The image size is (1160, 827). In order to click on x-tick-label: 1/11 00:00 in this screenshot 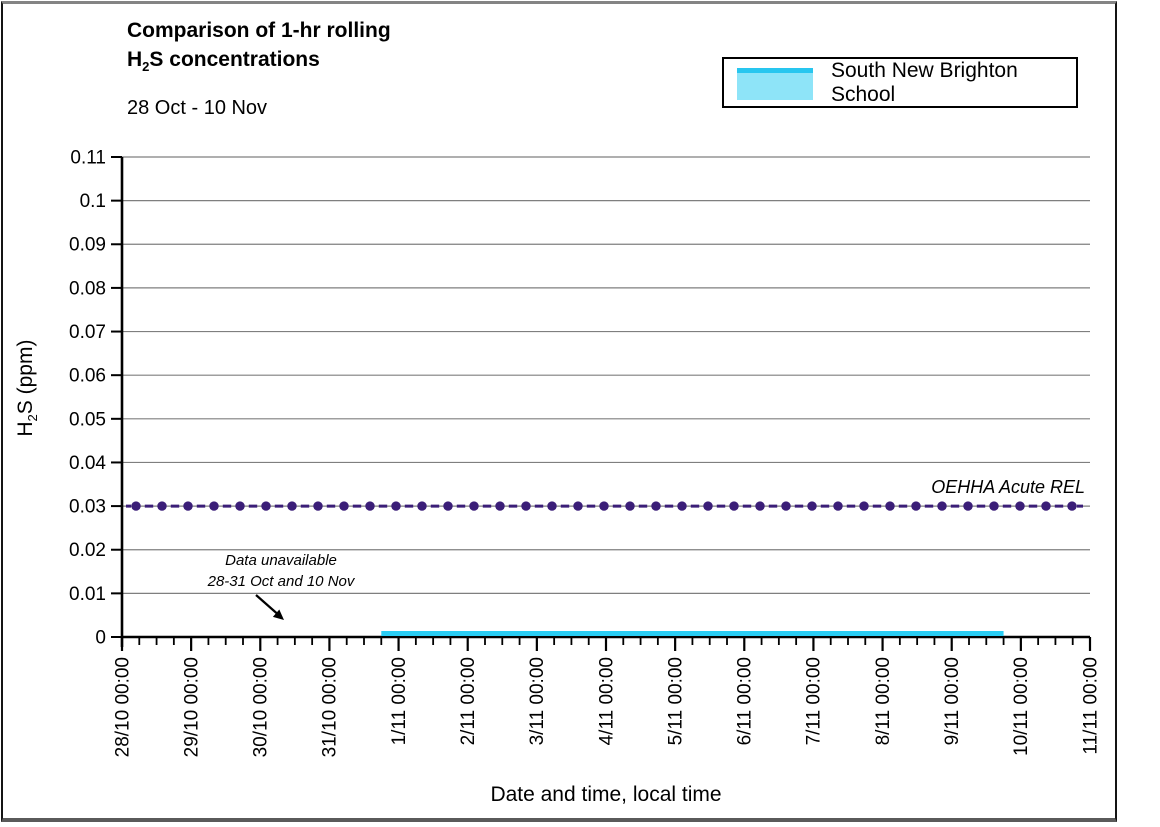, I will do `click(399, 701)`.